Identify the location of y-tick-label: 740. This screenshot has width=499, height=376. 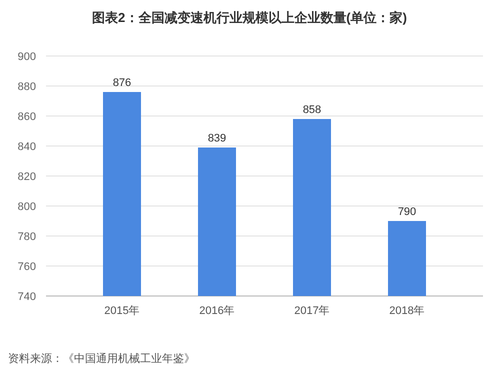
(27, 296).